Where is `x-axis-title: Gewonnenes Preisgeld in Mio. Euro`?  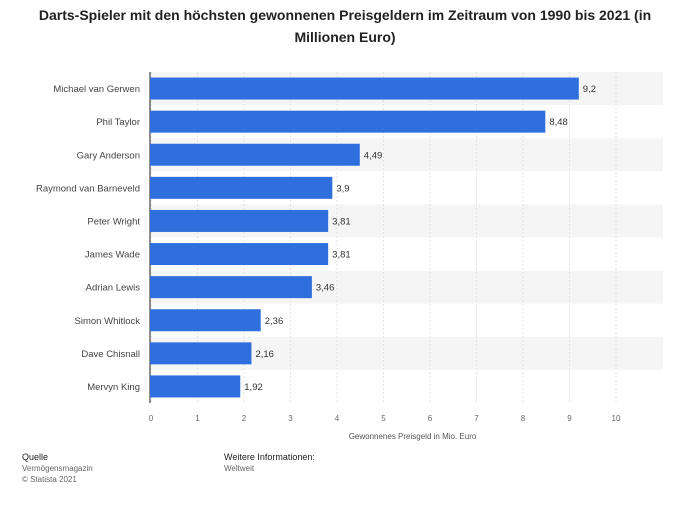 x-axis-title: Gewonnenes Preisgeld in Mio. Euro is located at coordinates (413, 436).